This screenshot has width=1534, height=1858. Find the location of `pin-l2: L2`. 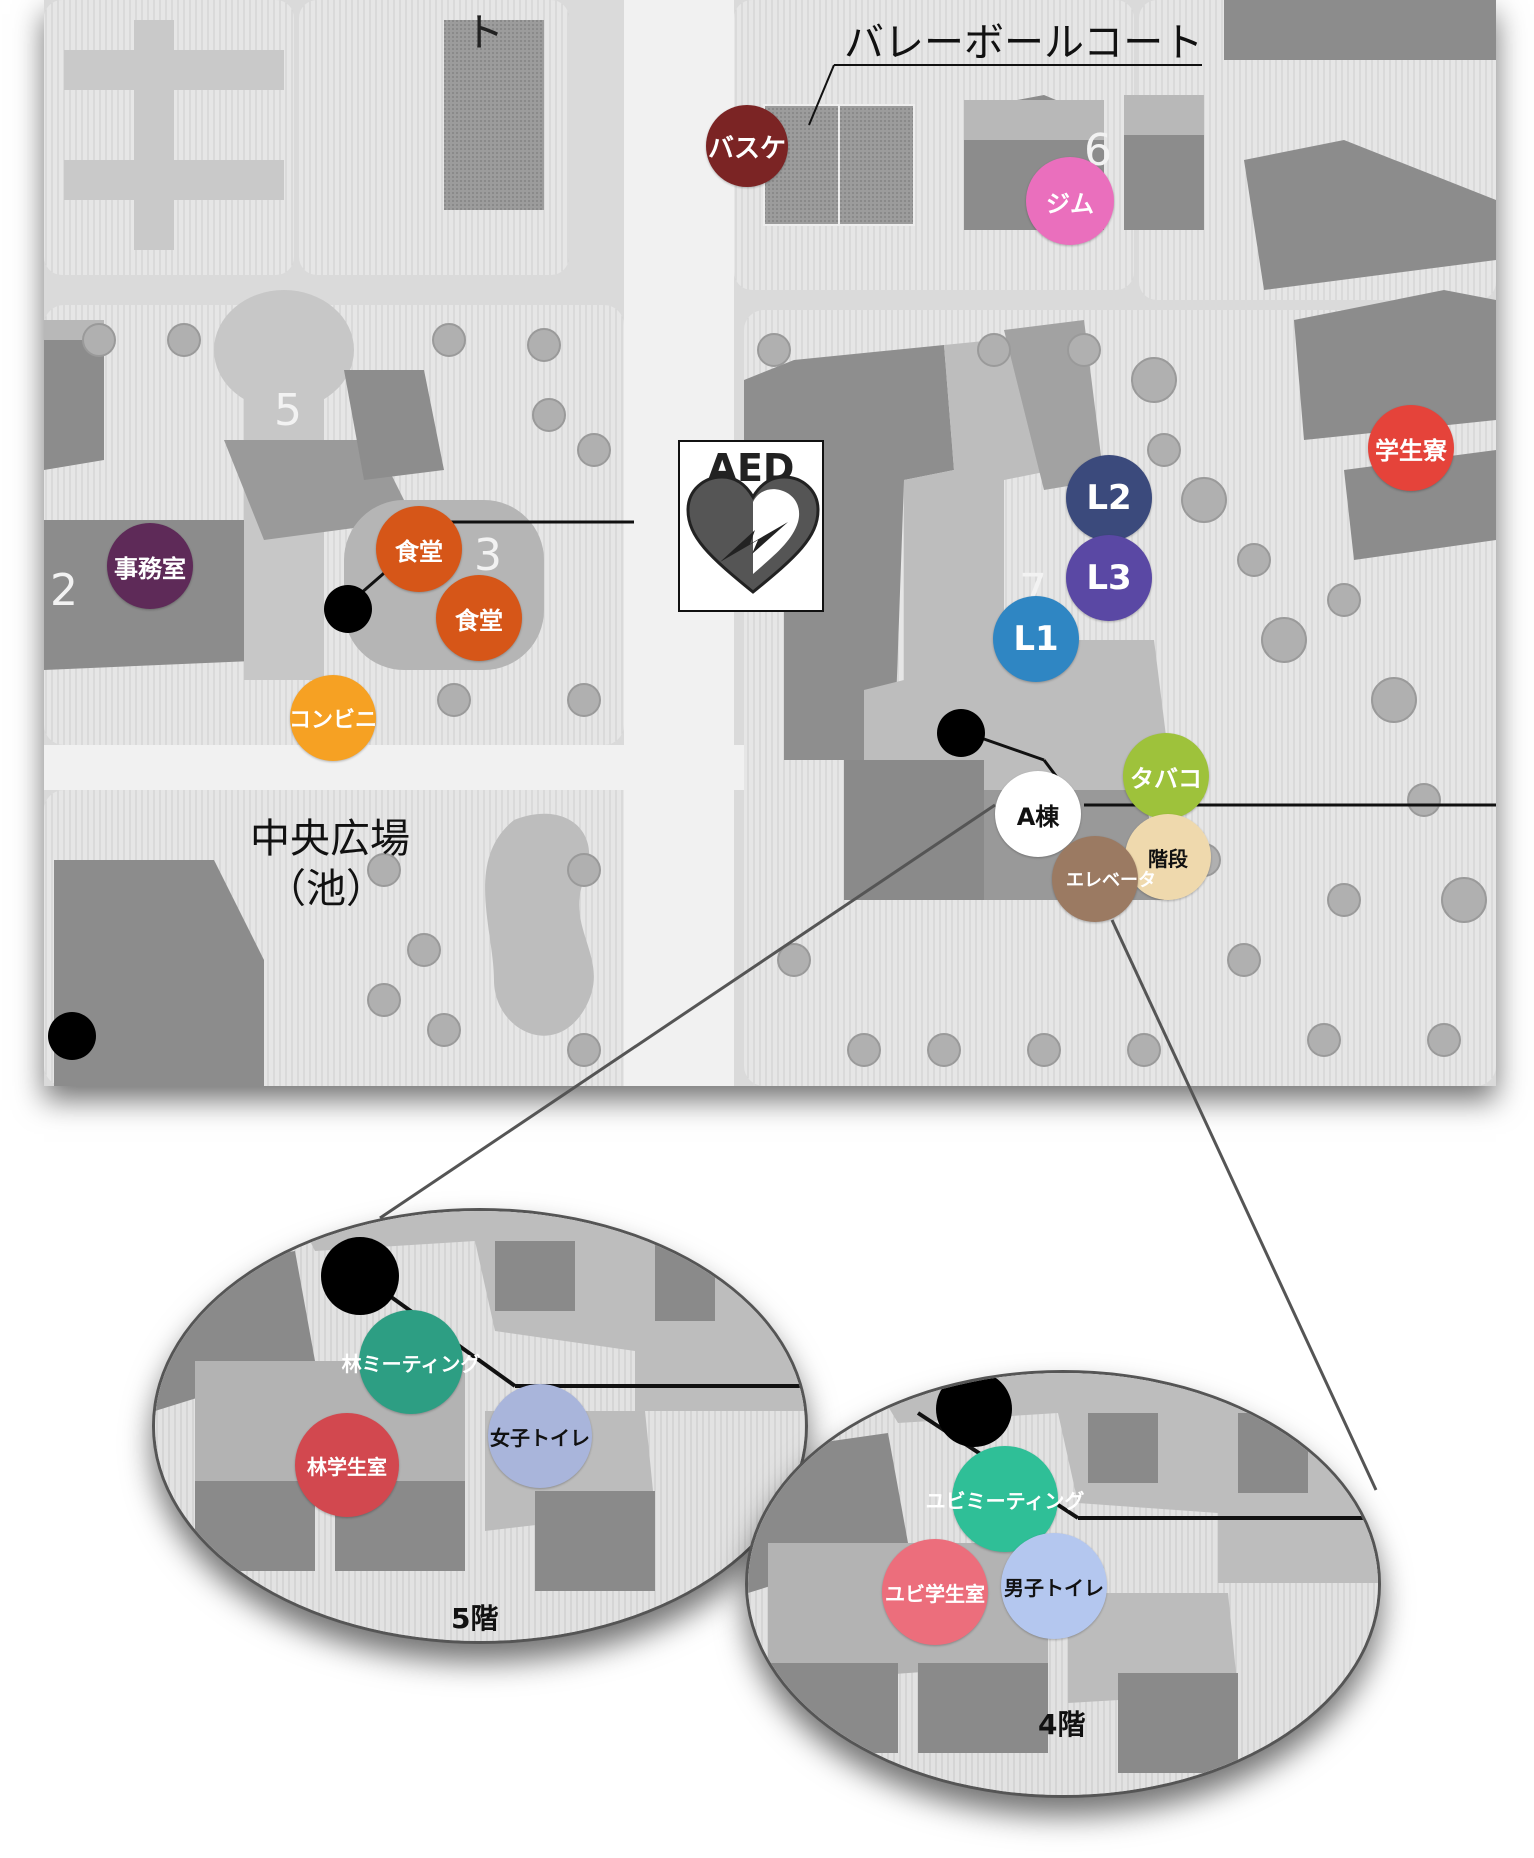

pin-l2: L2 is located at coordinates (1109, 498).